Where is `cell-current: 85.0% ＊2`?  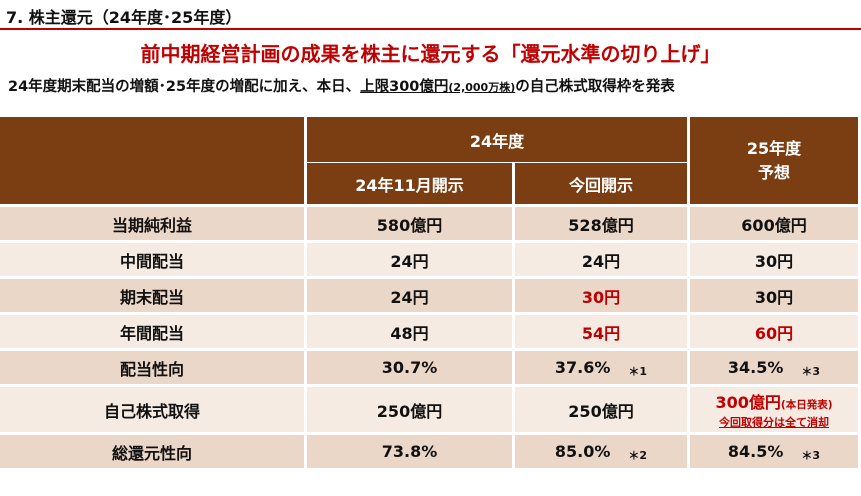
cell-current: 85.0% ＊2 is located at coordinates (602, 453).